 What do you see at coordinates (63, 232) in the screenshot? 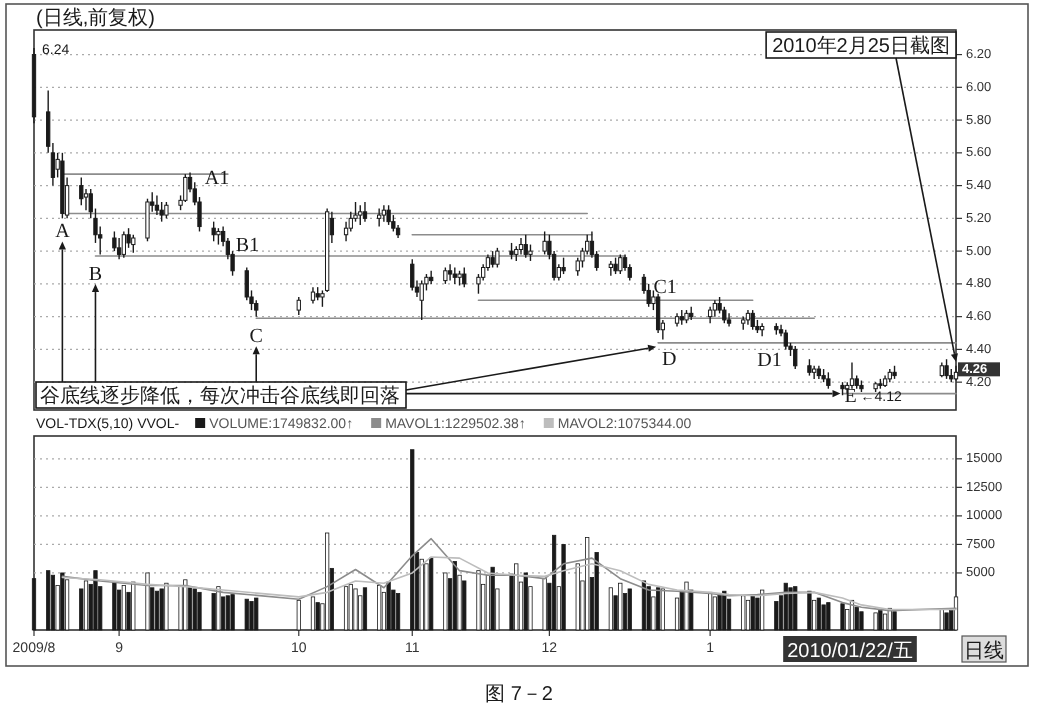
I see `annotation: A` at bounding box center [63, 232].